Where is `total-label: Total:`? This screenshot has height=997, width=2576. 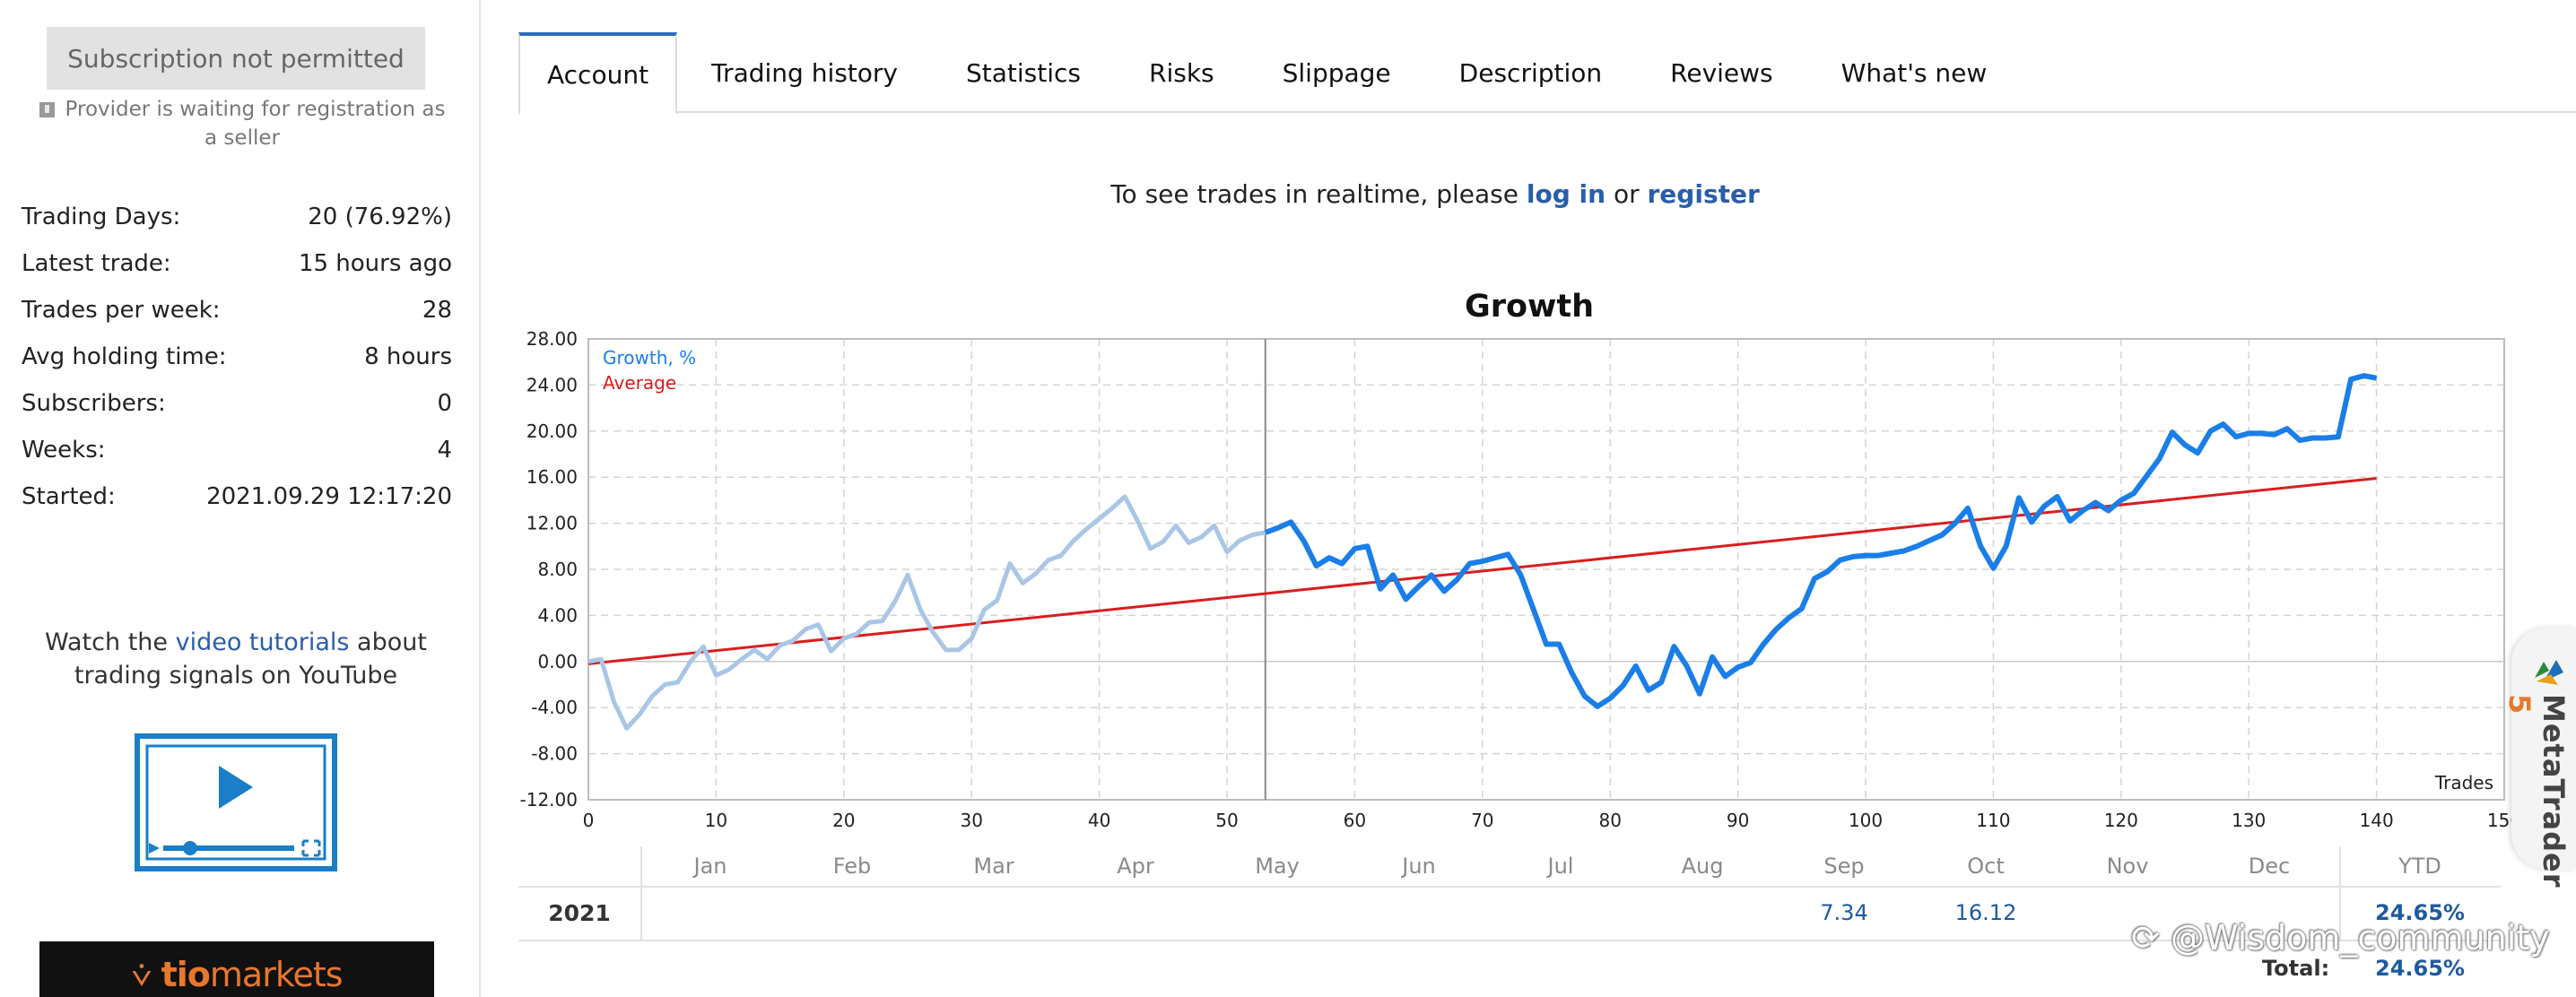
total-label: Total: is located at coordinates (2296, 968).